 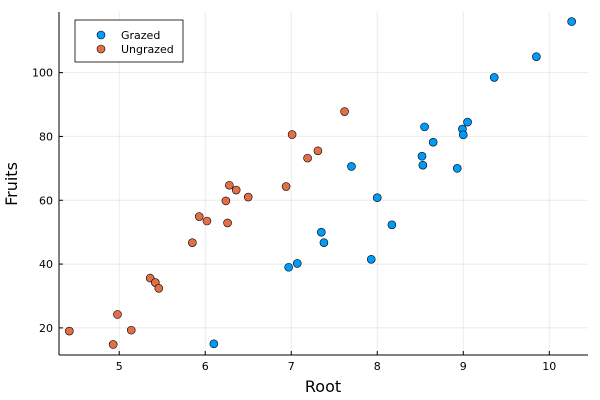 What do you see at coordinates (101, 49) in the screenshot?
I see `legend-marker-ungrazed` at bounding box center [101, 49].